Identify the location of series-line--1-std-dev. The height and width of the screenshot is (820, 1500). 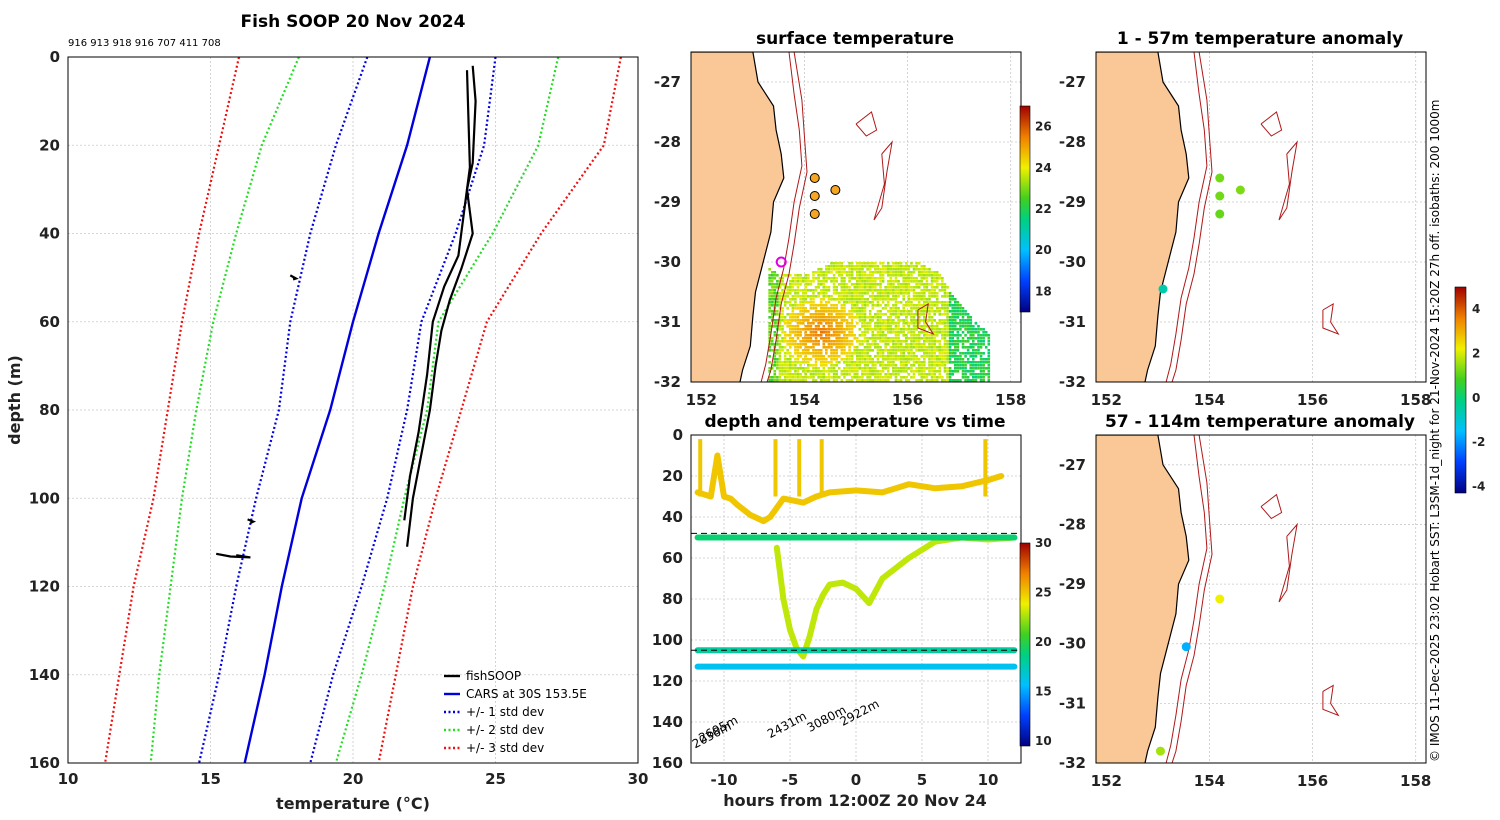
(403, 410).